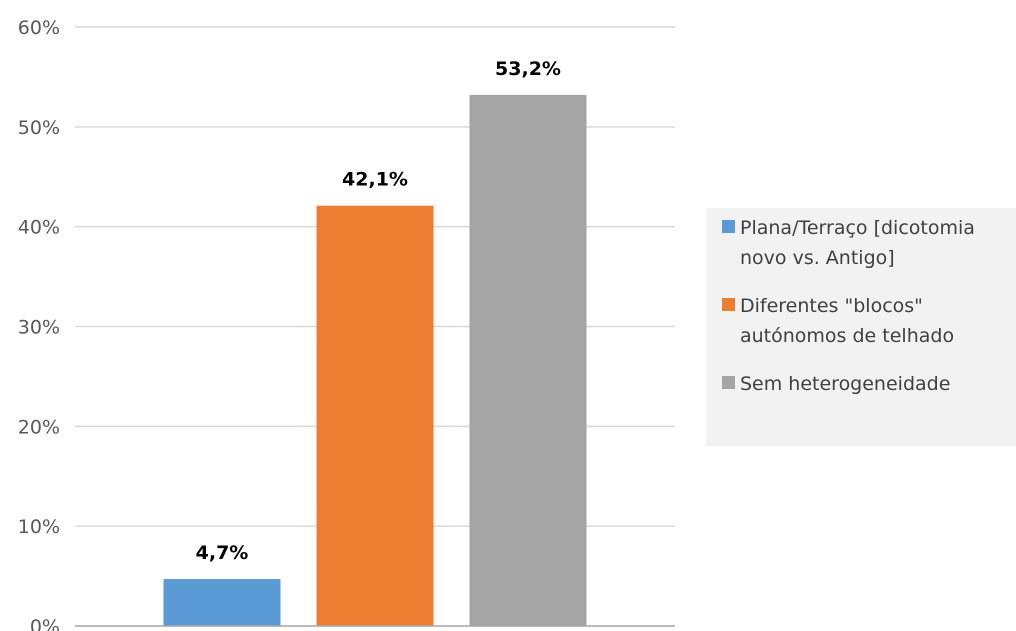 This screenshot has width=1016, height=631. I want to click on y-tick-label: 20%, so click(39, 427).